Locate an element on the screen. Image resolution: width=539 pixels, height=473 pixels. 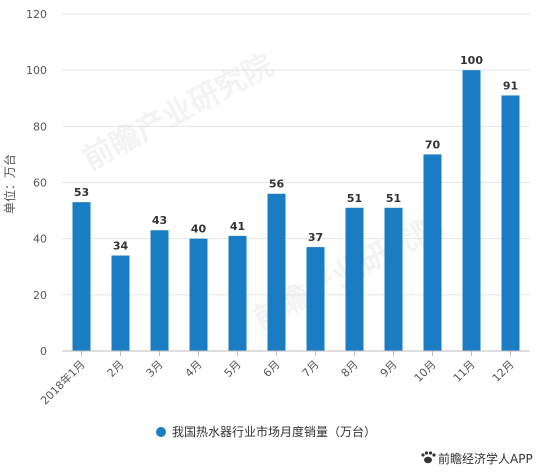
x-tick-label: 8月 is located at coordinates (350, 369).